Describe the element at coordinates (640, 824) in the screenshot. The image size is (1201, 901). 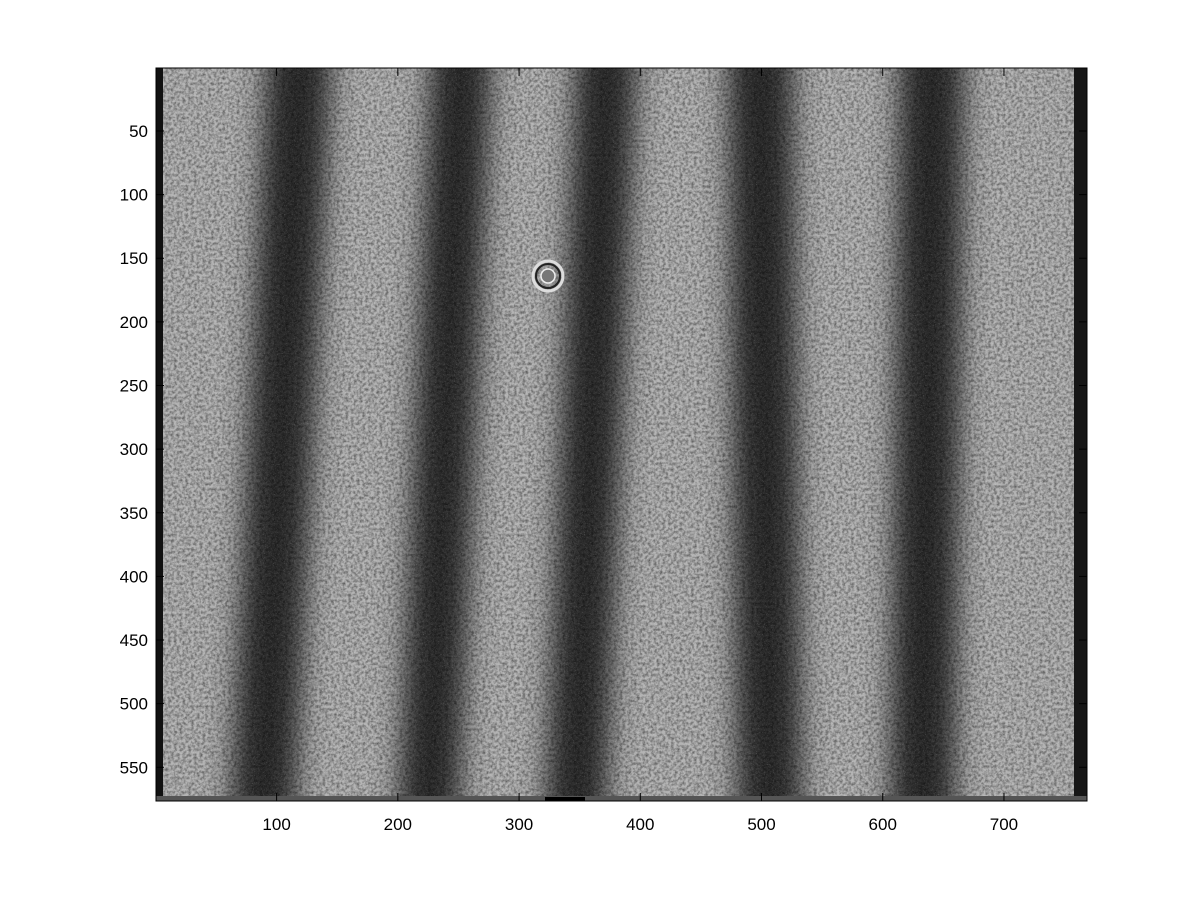
I see `x-tick-label: 400` at that location.